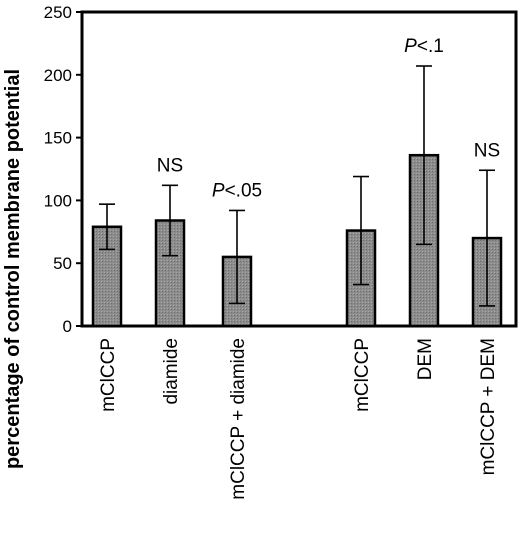  Describe the element at coordinates (58, 12) in the screenshot. I see `y-tick-label: 250` at that location.